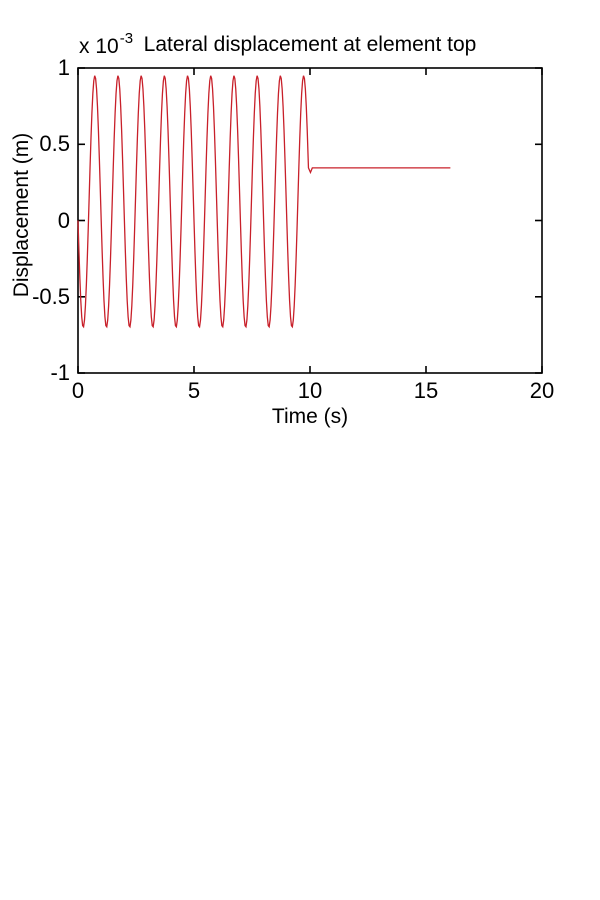 This screenshot has height=900, width=600. I want to click on exponent-prefix: x 10, so click(99, 46).